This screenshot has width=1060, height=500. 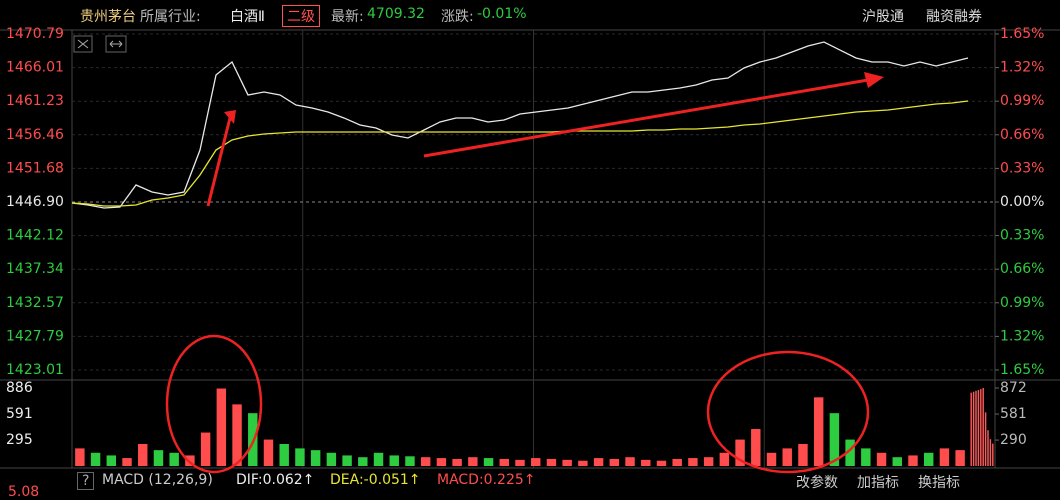 I want to click on industry-level: 二级, so click(x=301, y=16).